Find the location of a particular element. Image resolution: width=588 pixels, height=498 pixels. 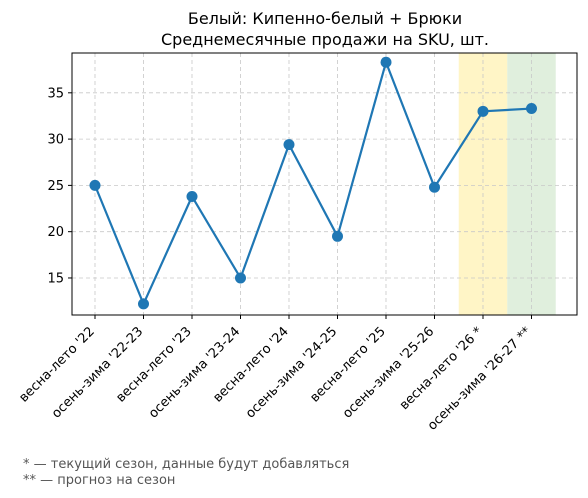

x-tick-label-3: осень-зима '23-24 is located at coordinates (194, 372).